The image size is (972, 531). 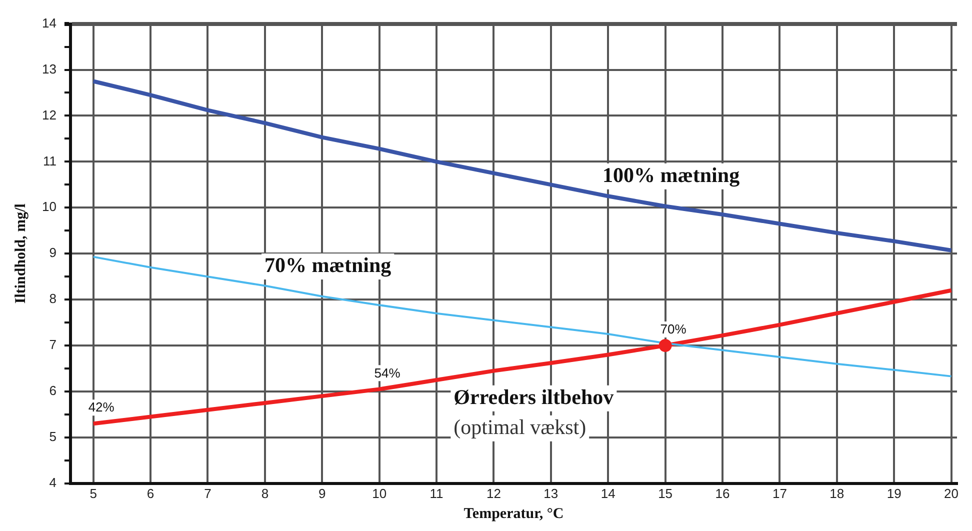 I want to click on x-tick-label: 12, so click(x=493, y=493).